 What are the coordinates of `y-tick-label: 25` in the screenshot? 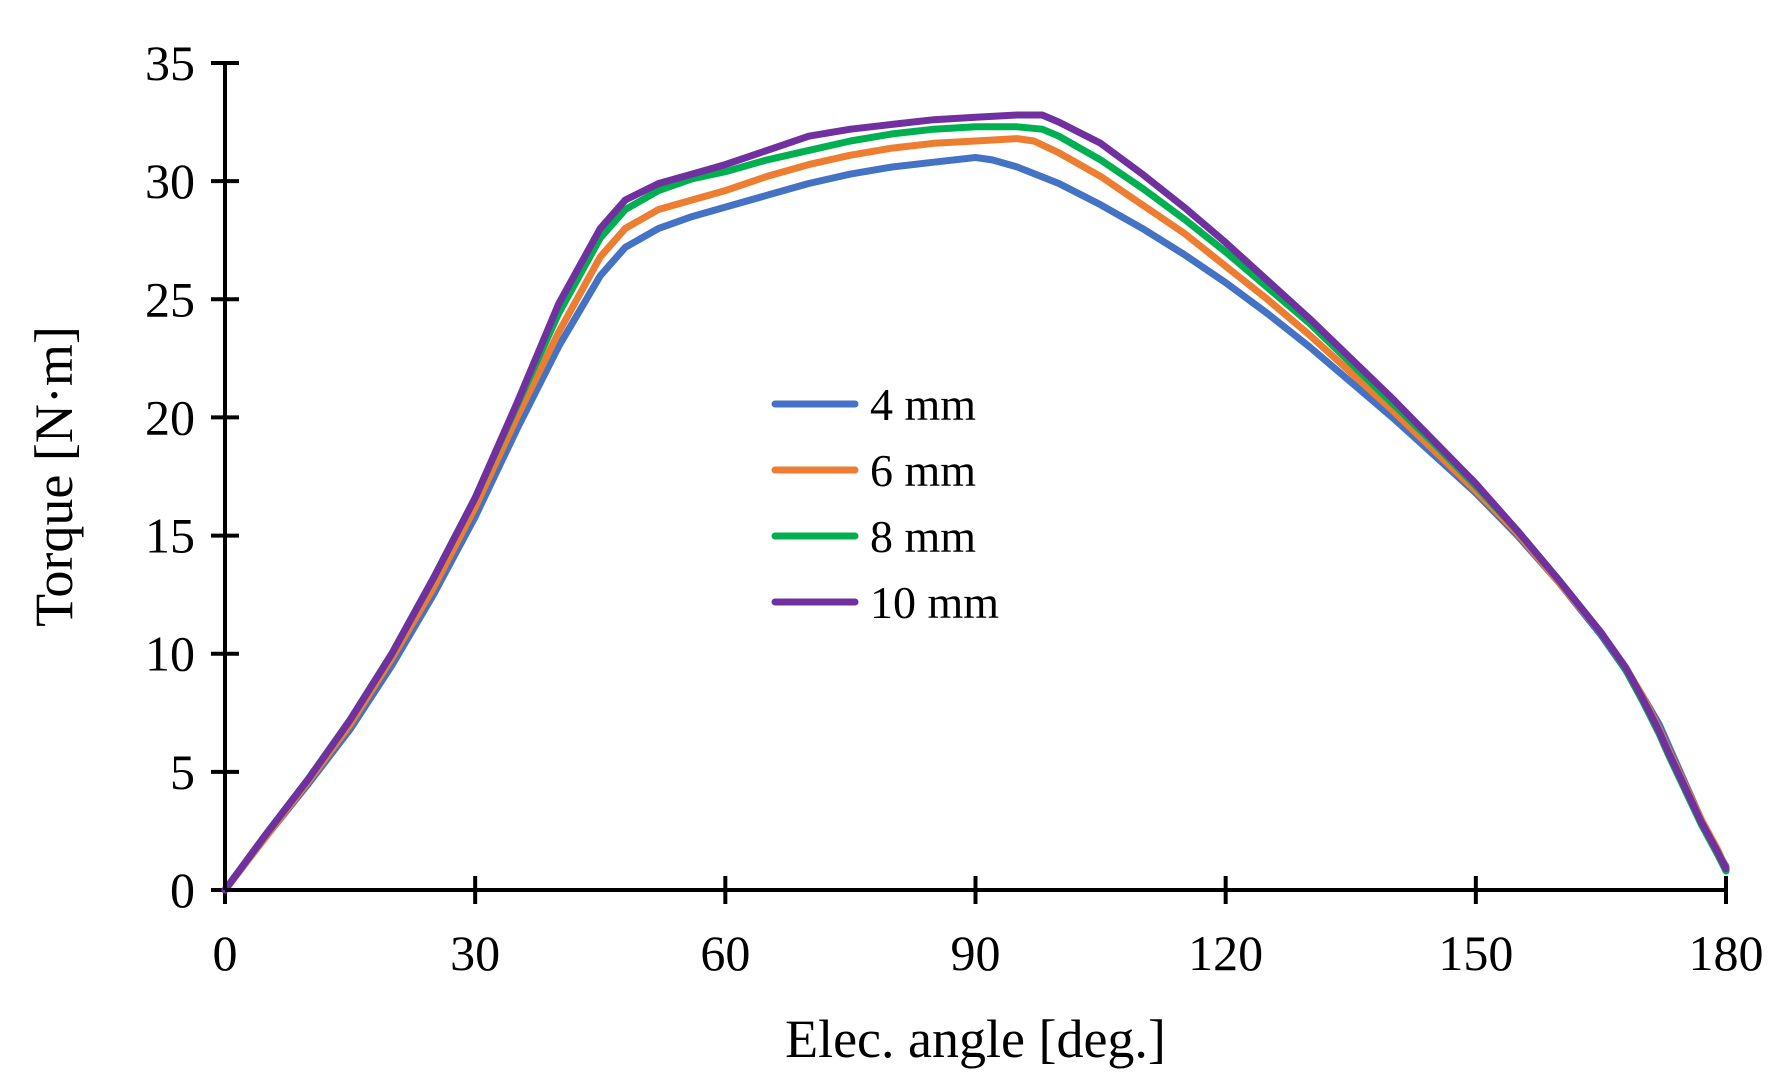 It's located at (170, 299).